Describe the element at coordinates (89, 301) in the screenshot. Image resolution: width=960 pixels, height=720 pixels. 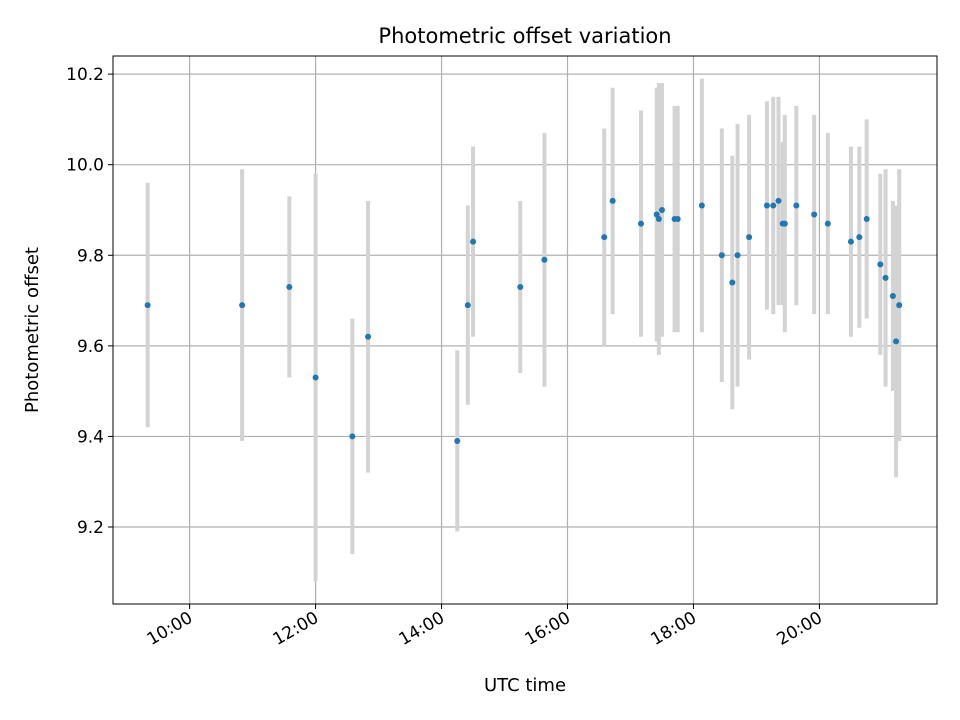
I see `y-axis-ticks: 9.2 9.4 9.6 9.8 10.0 10.2` at that location.